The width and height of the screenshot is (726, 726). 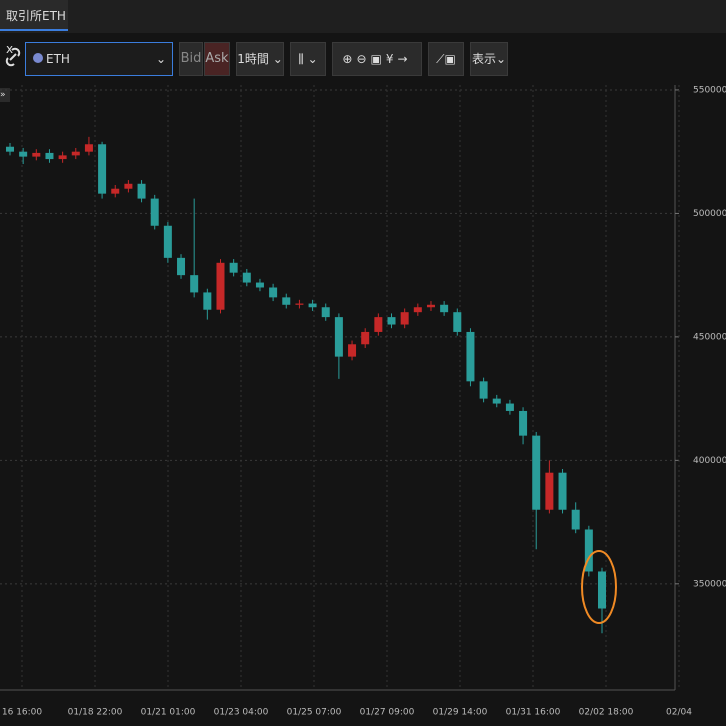 What do you see at coordinates (709, 337) in the screenshot?
I see `y-tick-label: 450000` at bounding box center [709, 337].